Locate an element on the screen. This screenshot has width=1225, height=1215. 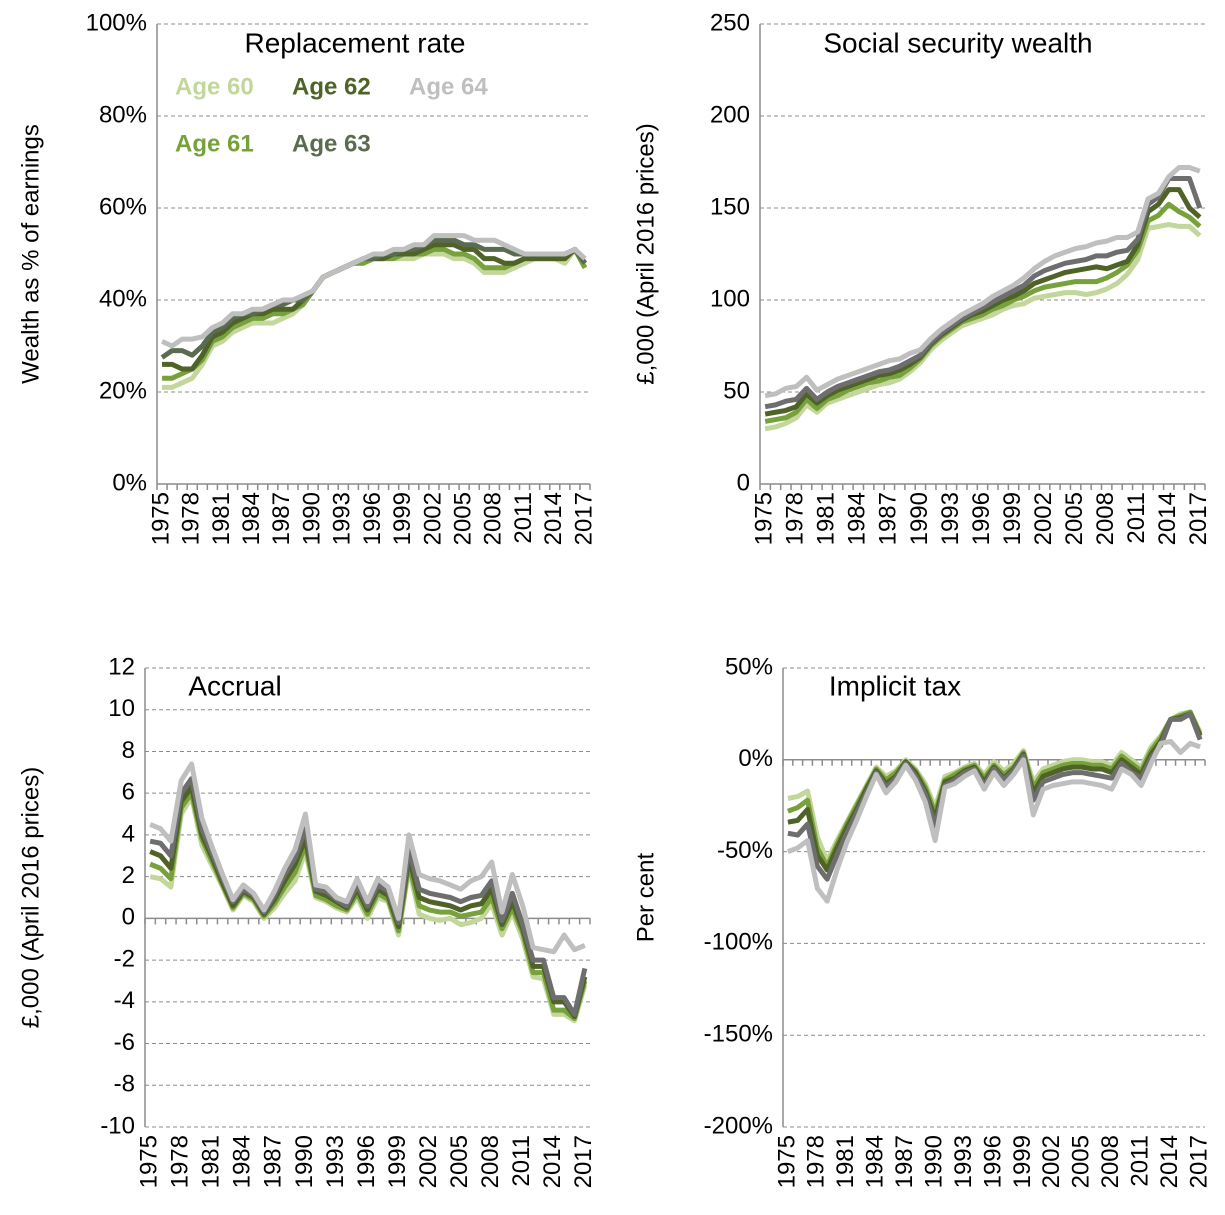
legend-label: Age 61 is located at coordinates (214, 143).